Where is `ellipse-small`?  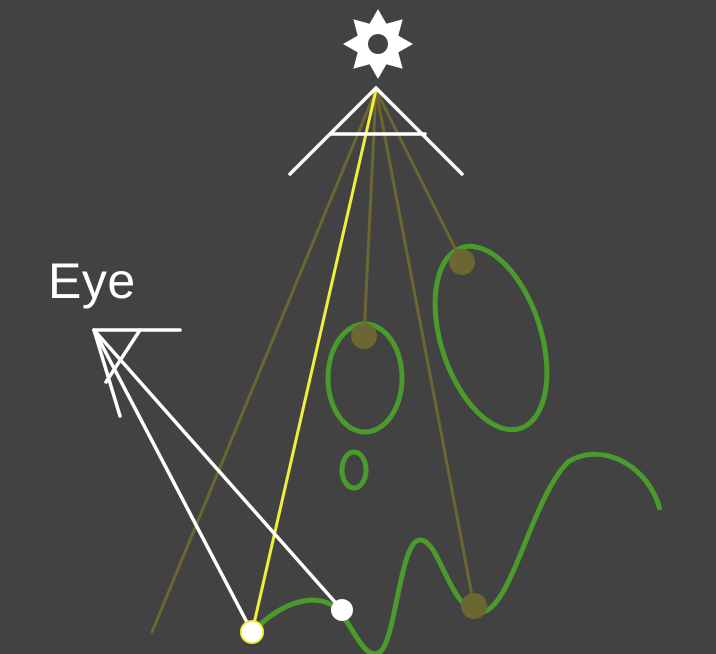 ellipse-small is located at coordinates (354, 470).